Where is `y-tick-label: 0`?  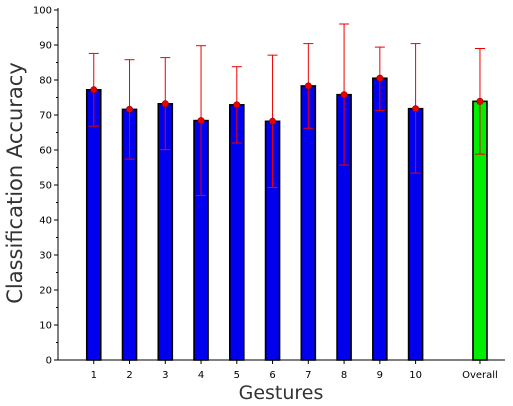 y-tick-label: 0 is located at coordinates (49, 361).